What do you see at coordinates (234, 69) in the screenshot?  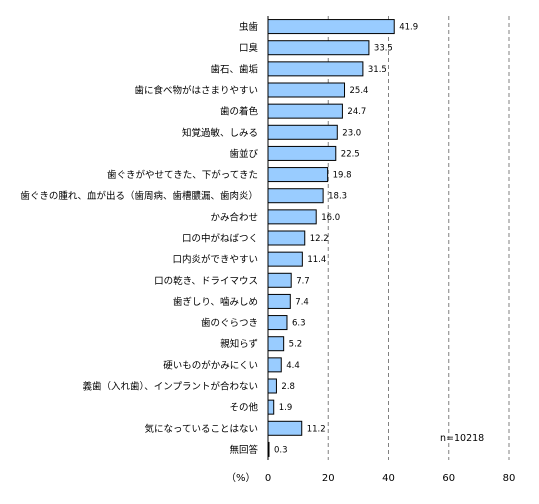 I see `category-label: 歯石、歯垢` at bounding box center [234, 69].